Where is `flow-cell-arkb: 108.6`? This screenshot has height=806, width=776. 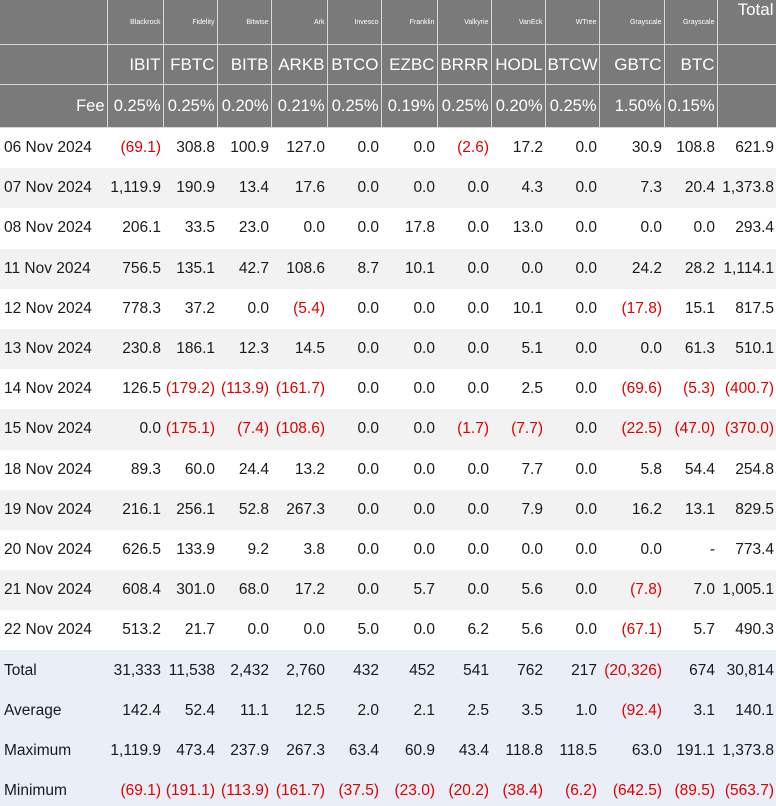 flow-cell-arkb: 108.6 is located at coordinates (299, 268).